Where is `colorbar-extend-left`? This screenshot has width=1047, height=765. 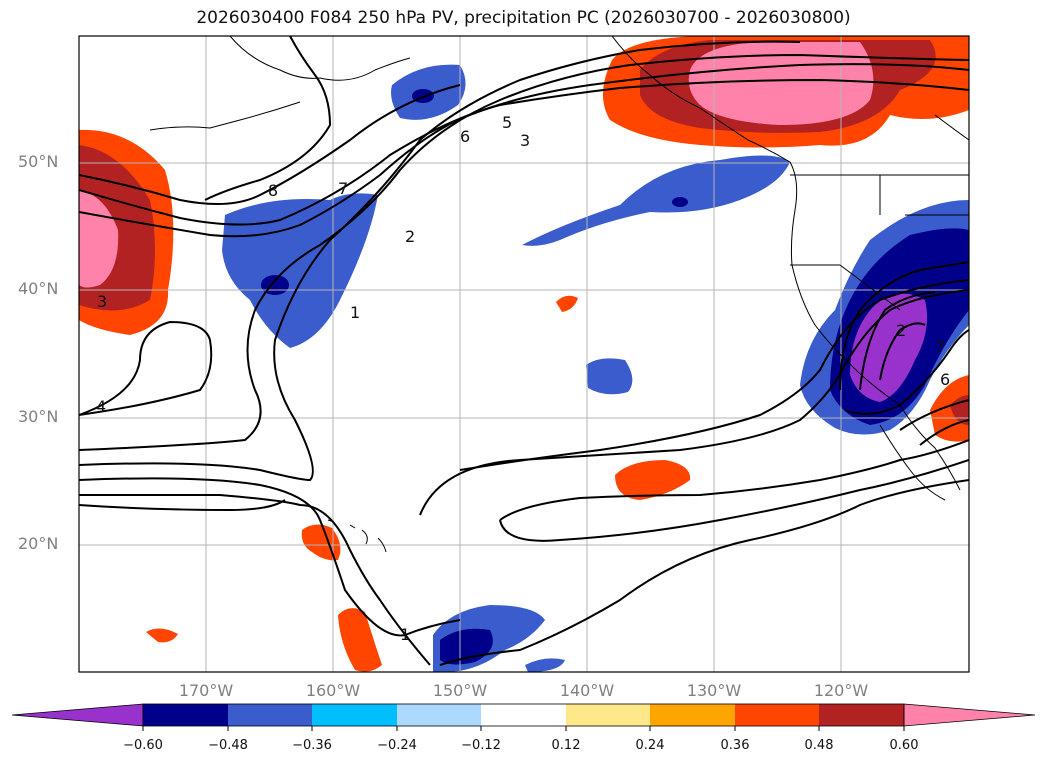 colorbar-extend-left is located at coordinates (77, 715).